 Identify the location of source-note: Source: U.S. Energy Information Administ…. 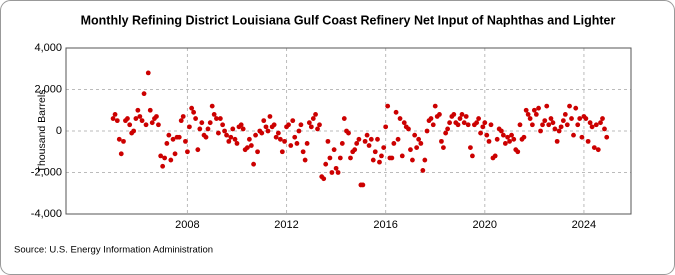
(113, 250).